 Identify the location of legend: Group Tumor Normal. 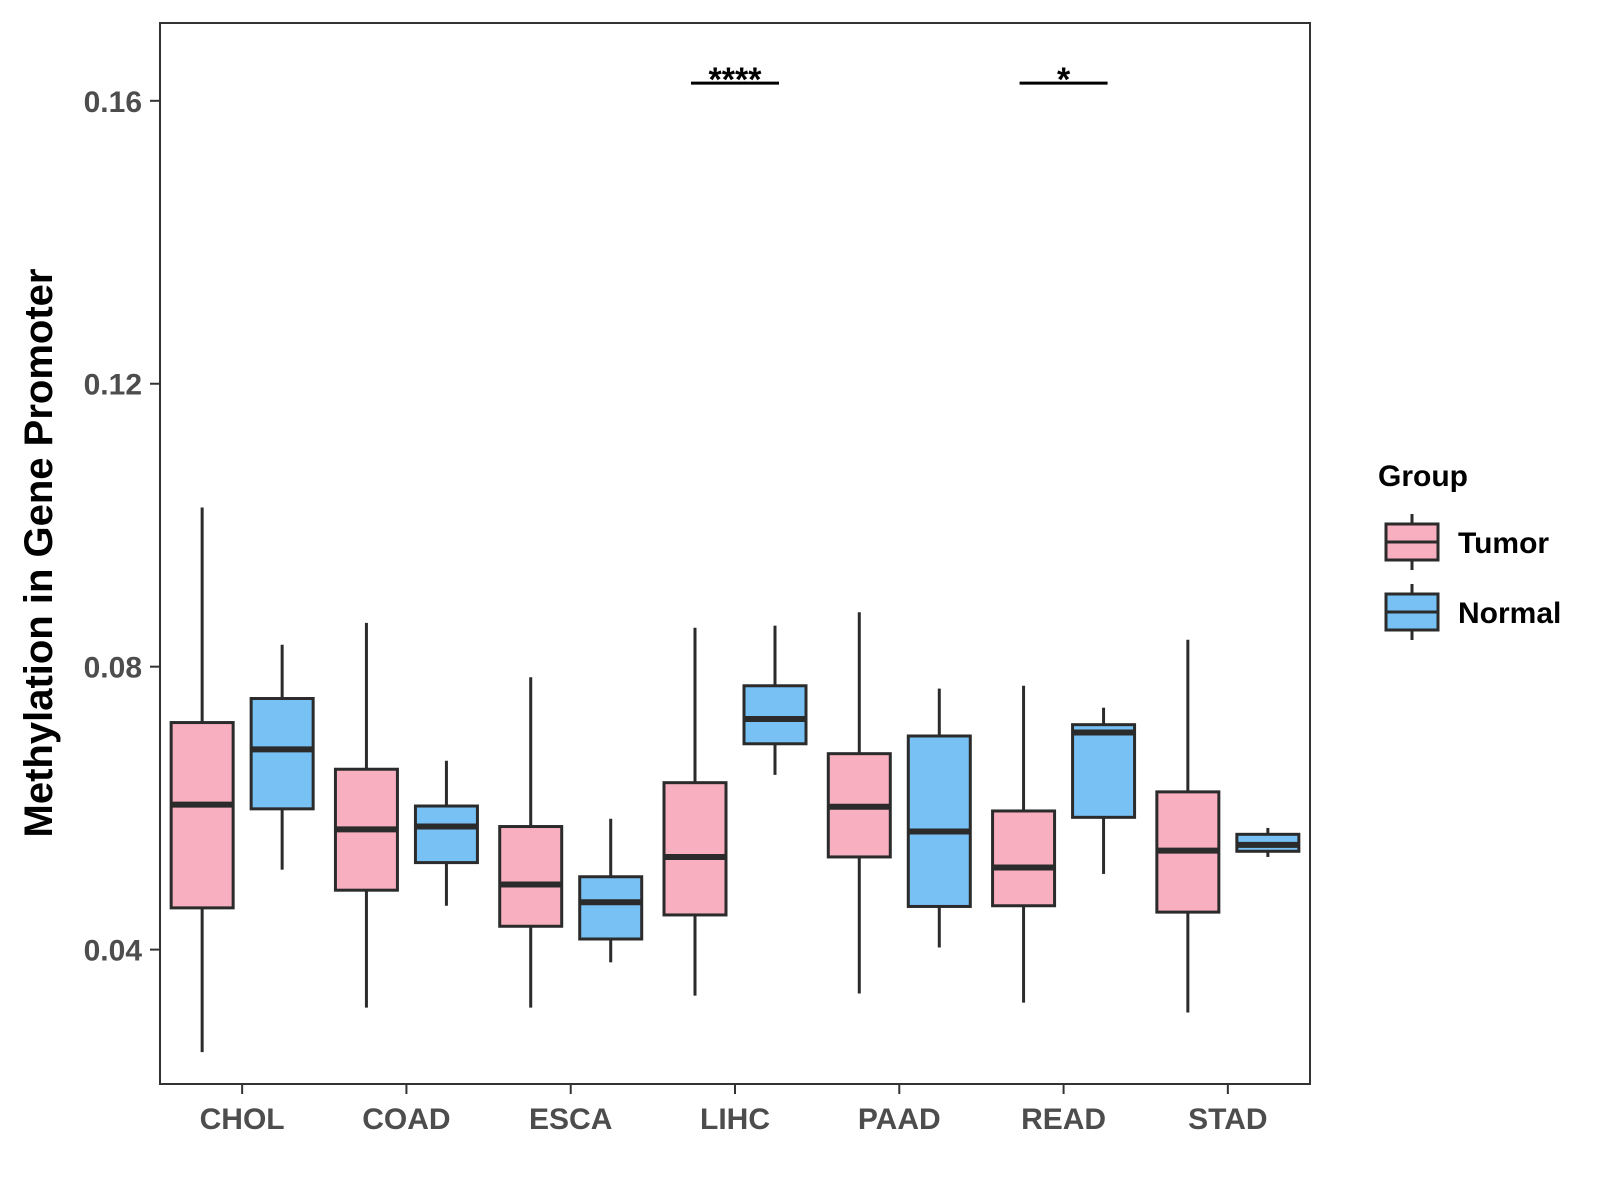
(1469, 550).